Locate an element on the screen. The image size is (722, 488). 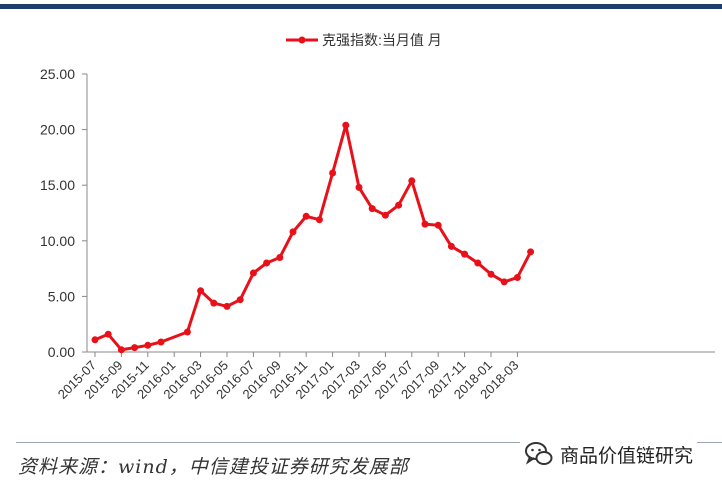
legend-label: 克强指数:当月值 月 is located at coordinates (382, 40).